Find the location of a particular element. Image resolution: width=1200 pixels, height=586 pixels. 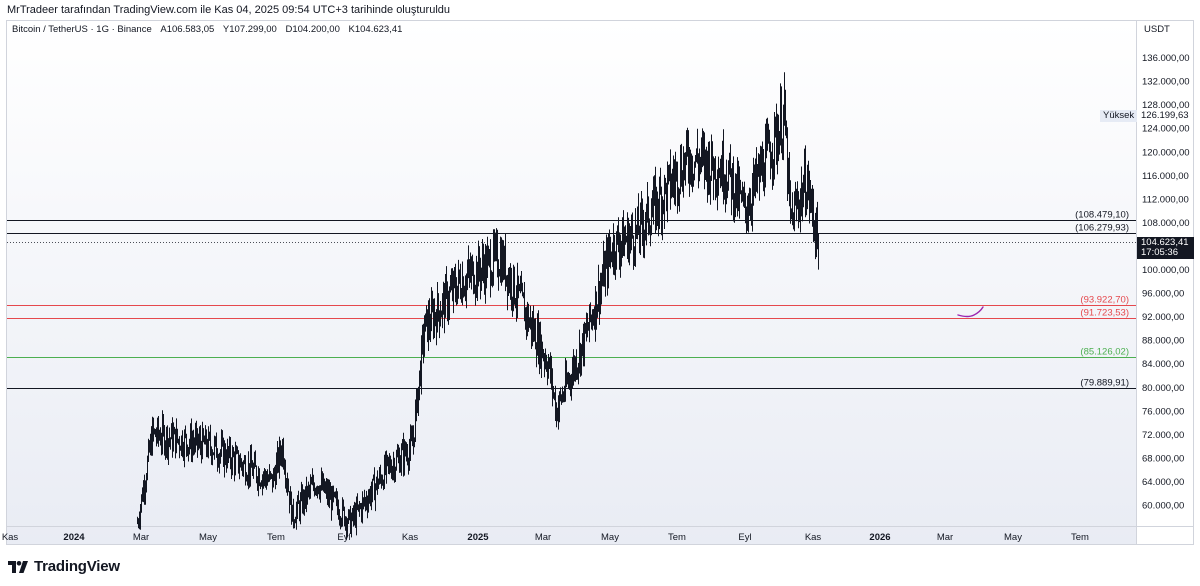

high-label: Y is located at coordinates (226, 29).